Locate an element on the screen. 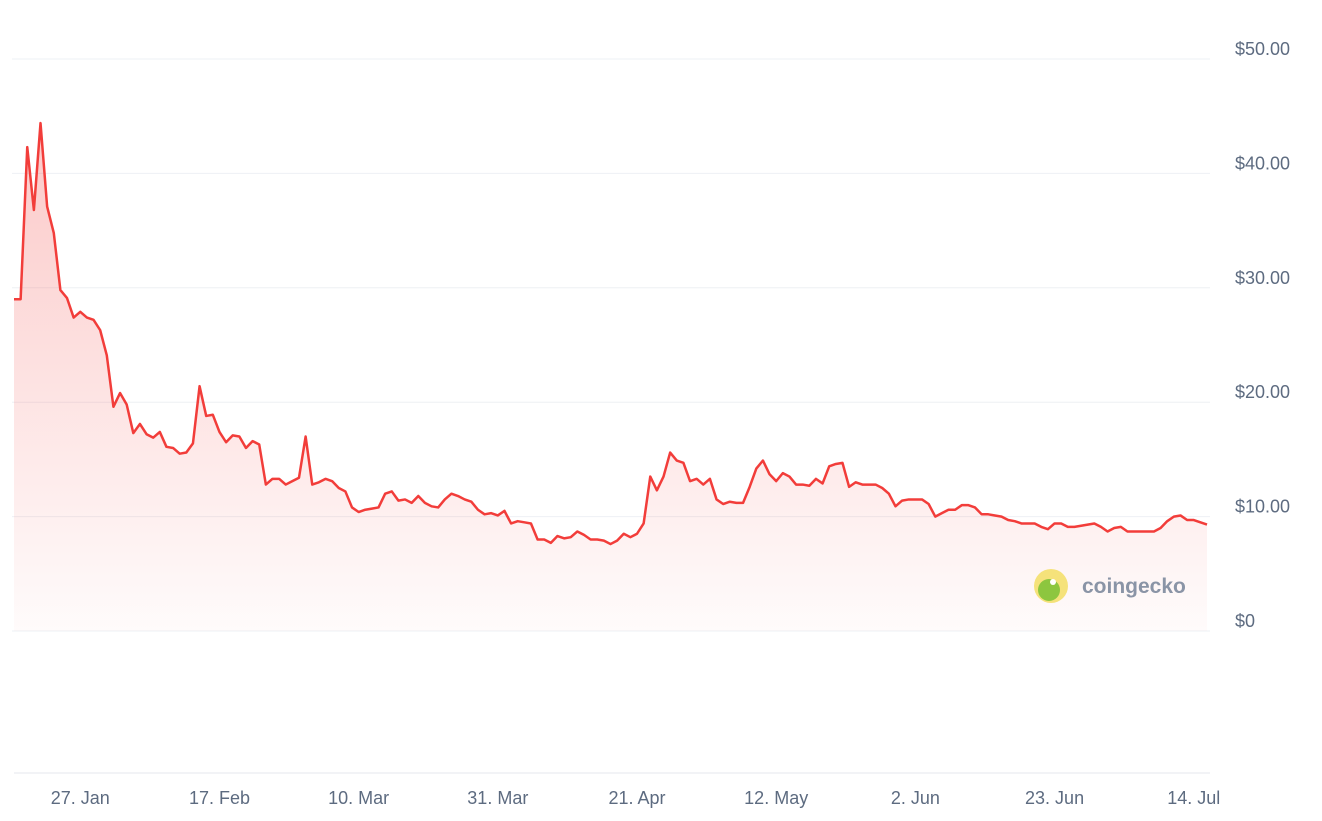 This screenshot has height=821, width=1322. x-tick-label: 23. Jun is located at coordinates (1054, 798).